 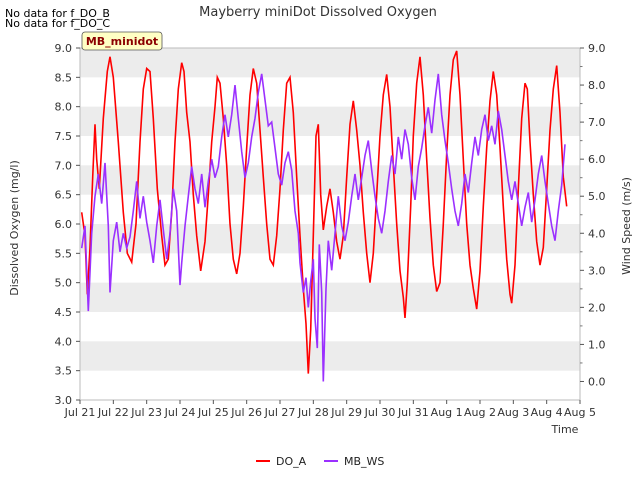 What do you see at coordinates (64, 283) in the screenshot?
I see `left-tick-label: 5.0` at bounding box center [64, 283].